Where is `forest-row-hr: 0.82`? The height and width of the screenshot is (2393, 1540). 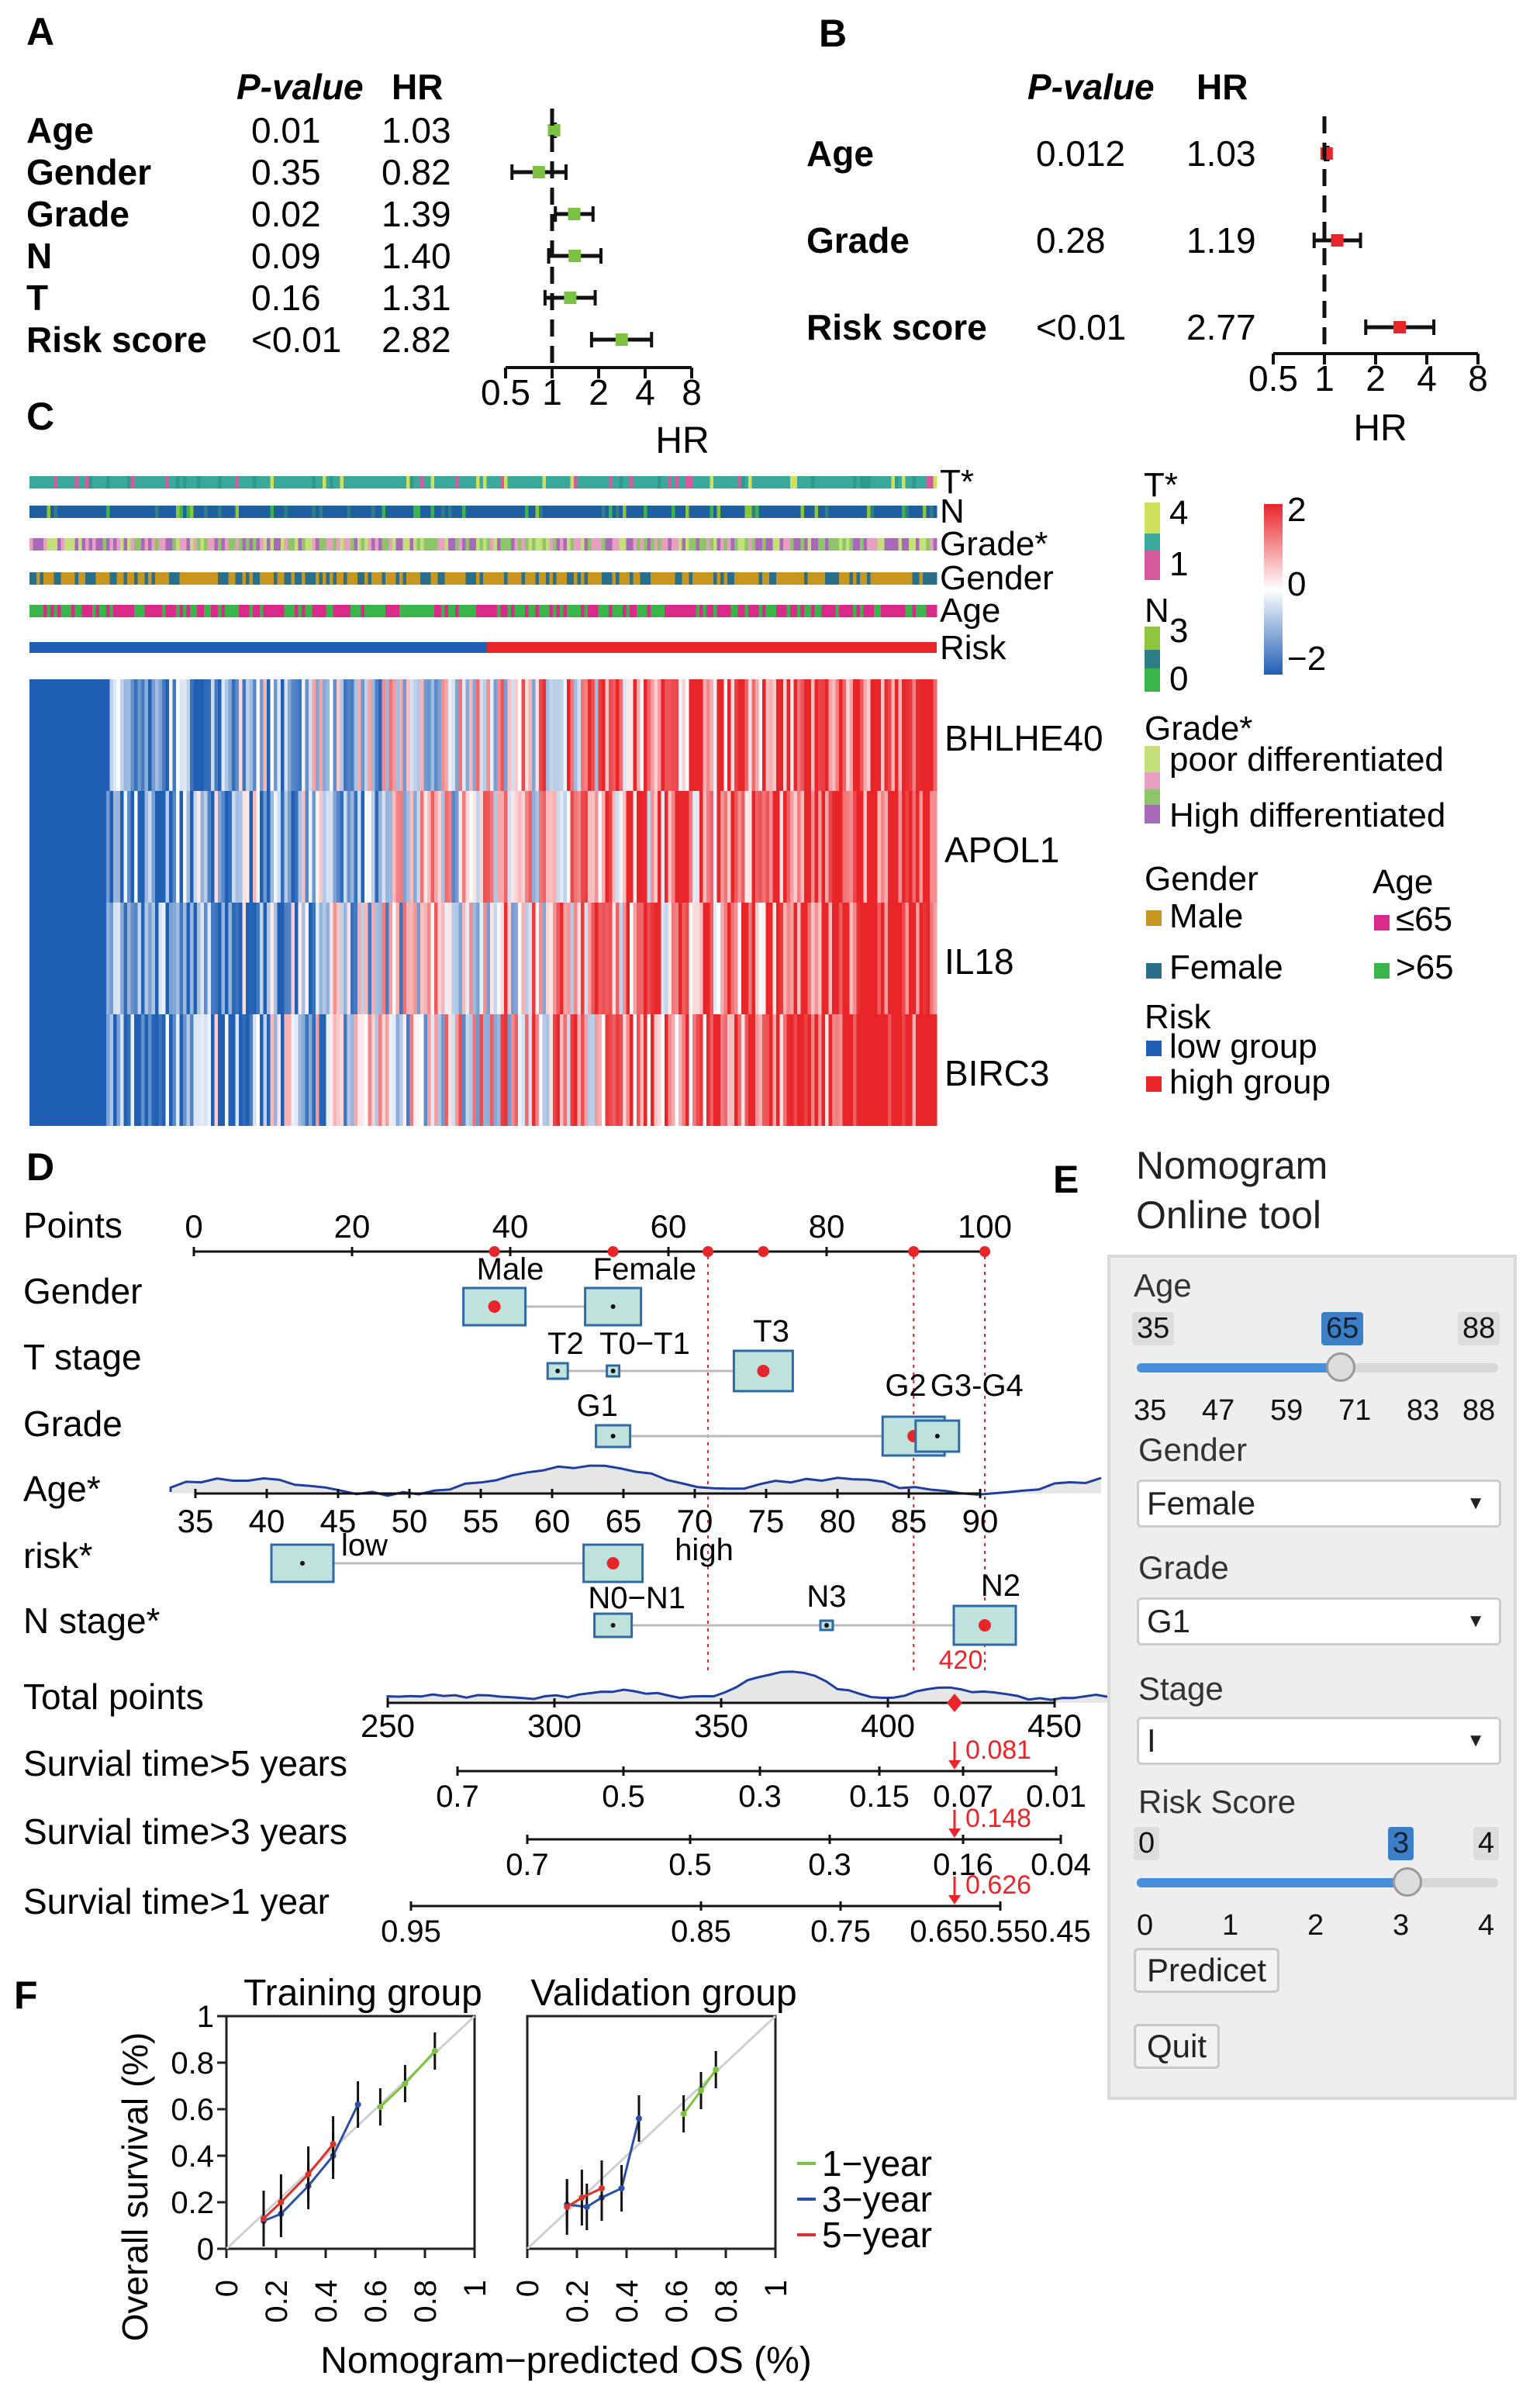 forest-row-hr: 0.82 is located at coordinates (416, 172).